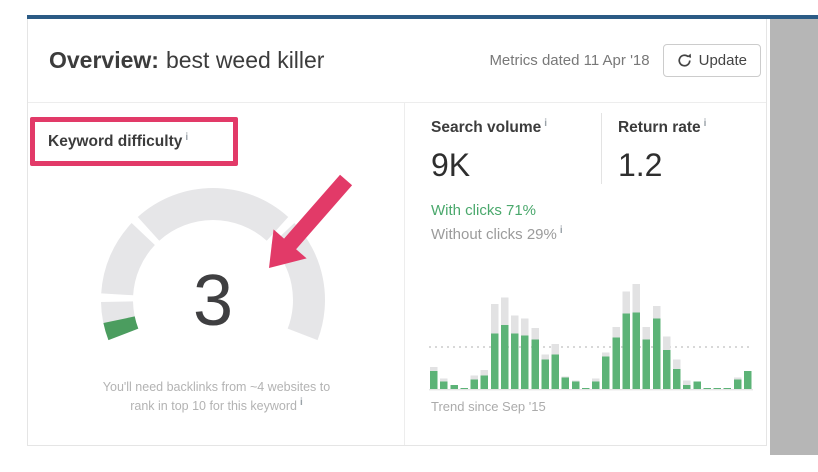 The image size is (818, 472). What do you see at coordinates (118, 141) in the screenshot?
I see `keyword-difficulty-title: Keyword difficulty i` at bounding box center [118, 141].